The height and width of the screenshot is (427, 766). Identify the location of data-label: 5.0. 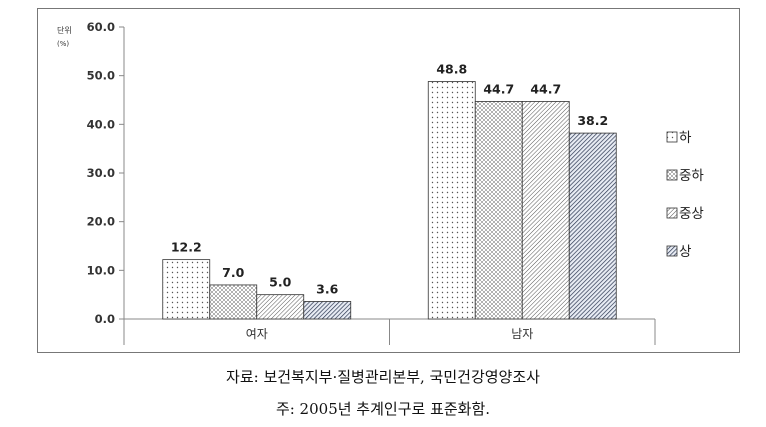
(280, 282).